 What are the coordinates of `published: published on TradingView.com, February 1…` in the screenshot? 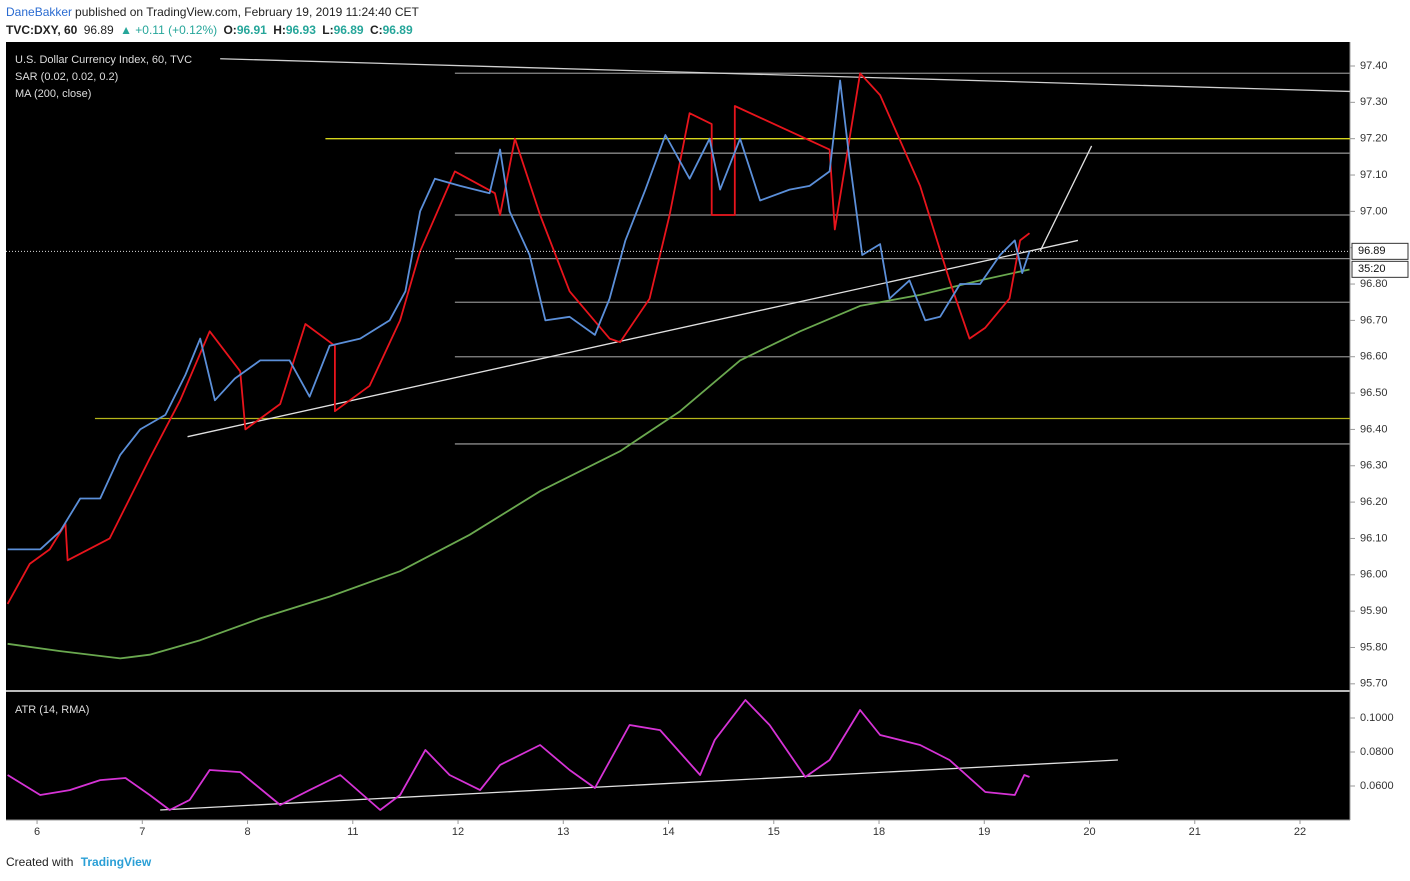 It's located at (247, 12).